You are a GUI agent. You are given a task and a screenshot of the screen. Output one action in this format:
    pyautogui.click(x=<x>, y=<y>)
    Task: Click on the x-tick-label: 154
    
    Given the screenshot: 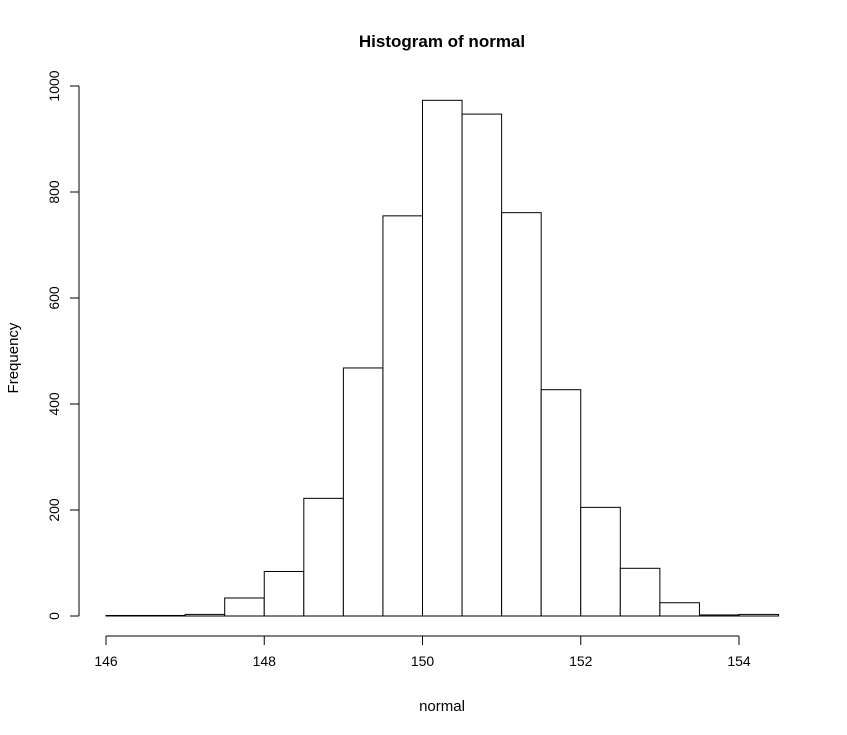 What is the action you would take?
    pyautogui.click(x=739, y=661)
    